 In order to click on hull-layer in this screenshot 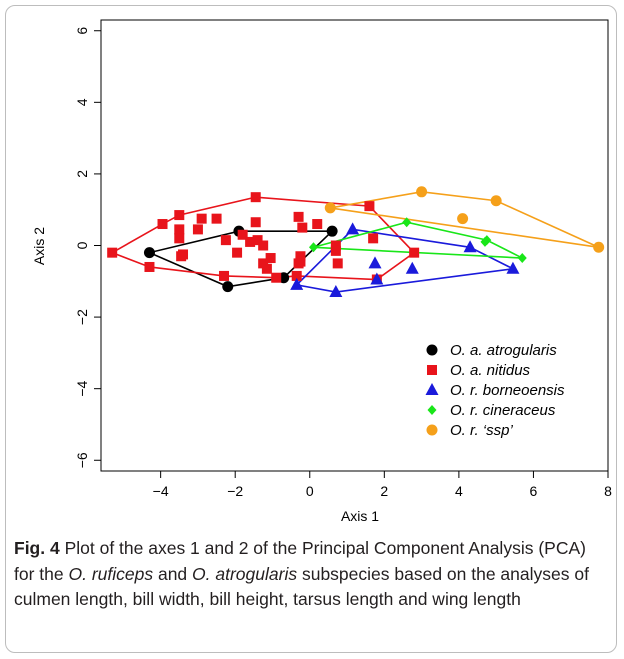, I will do `click(355, 242)`.